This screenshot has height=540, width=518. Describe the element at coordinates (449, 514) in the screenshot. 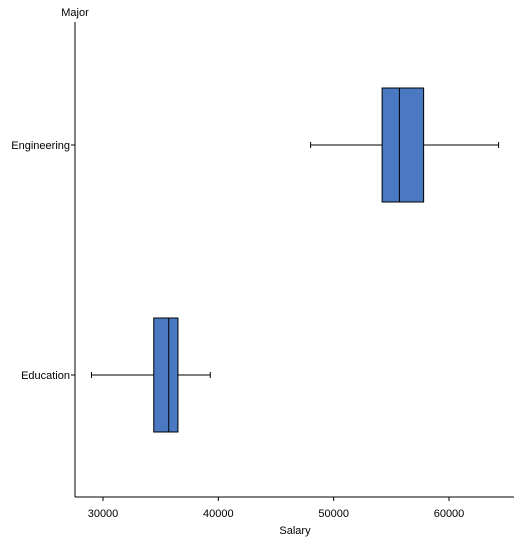

I see `x-tick-label: 60000` at that location.